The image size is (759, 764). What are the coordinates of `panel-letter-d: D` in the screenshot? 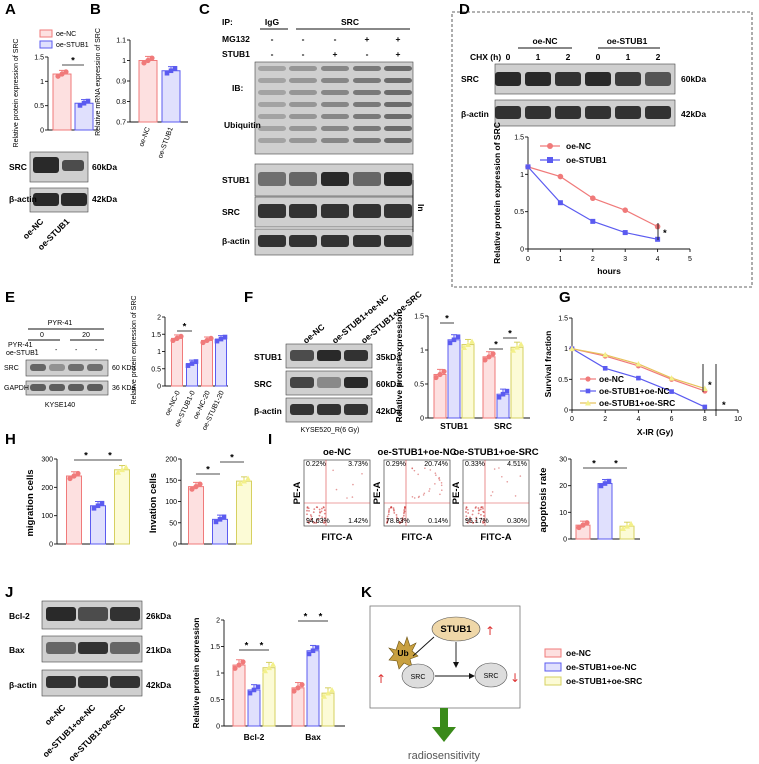 It's located at (464, 9).